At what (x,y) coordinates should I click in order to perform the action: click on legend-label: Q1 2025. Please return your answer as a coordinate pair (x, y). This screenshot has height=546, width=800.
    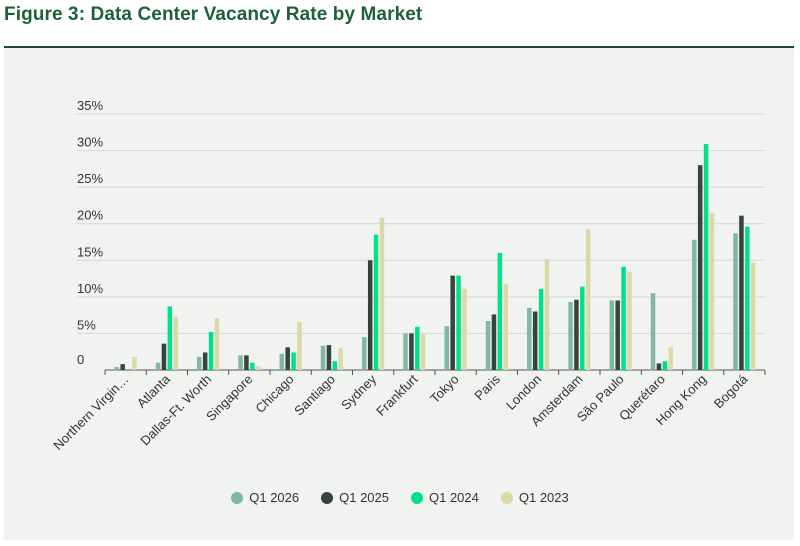
    Looking at the image, I should click on (364, 497).